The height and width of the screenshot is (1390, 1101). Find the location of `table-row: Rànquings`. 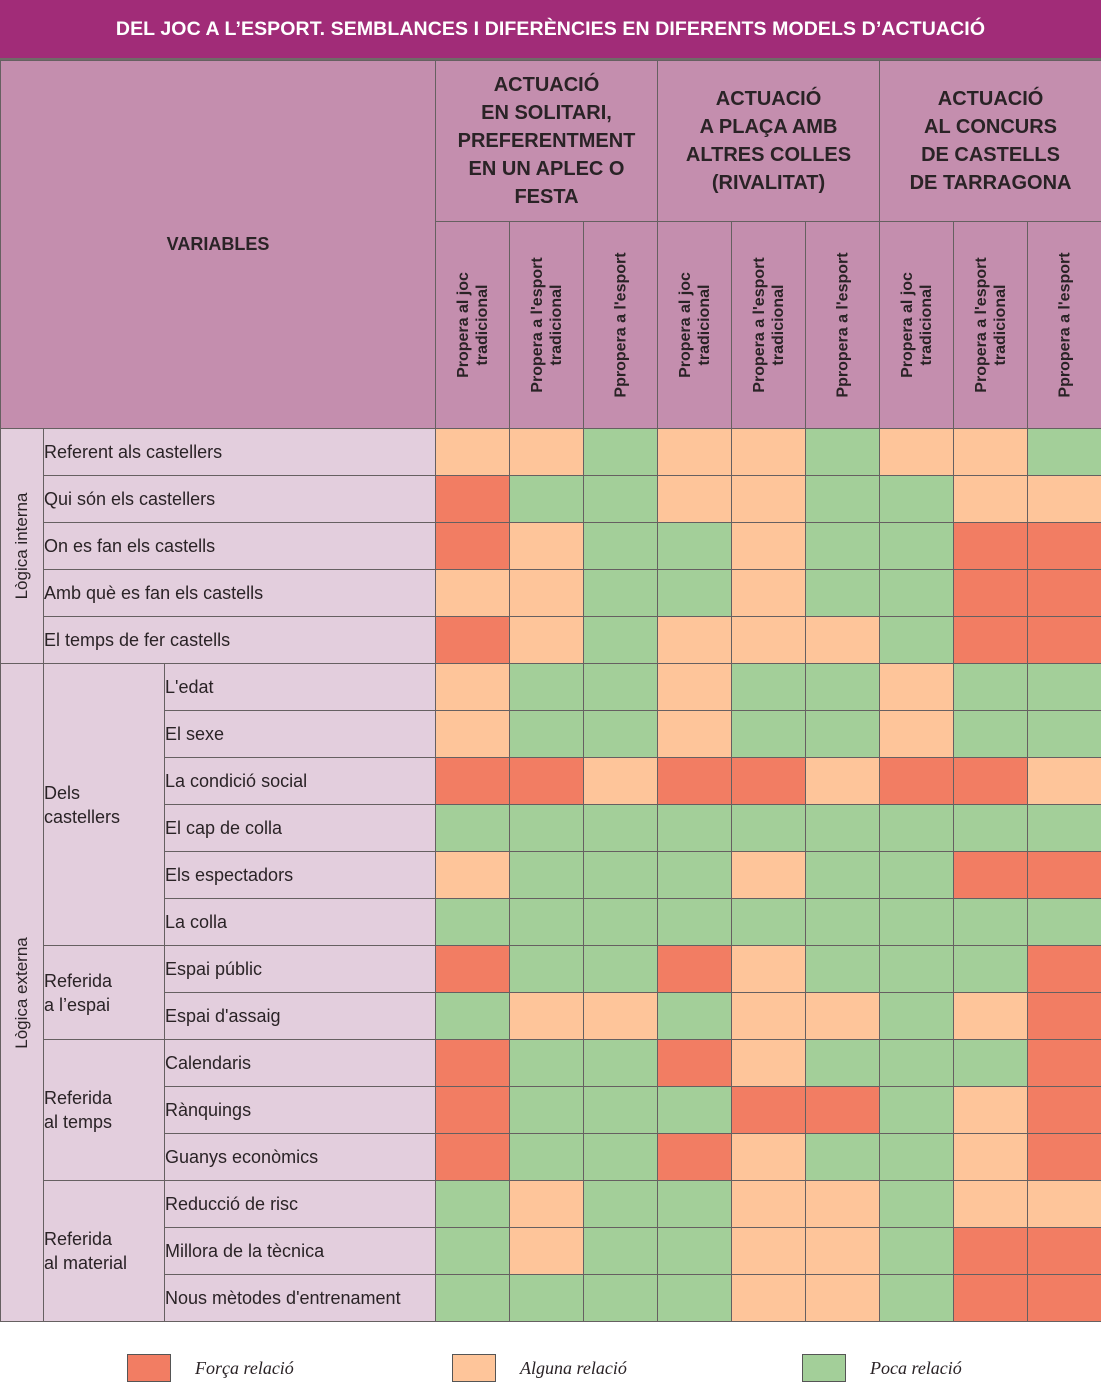

table-row: Rànquings is located at coordinates (551, 1110).